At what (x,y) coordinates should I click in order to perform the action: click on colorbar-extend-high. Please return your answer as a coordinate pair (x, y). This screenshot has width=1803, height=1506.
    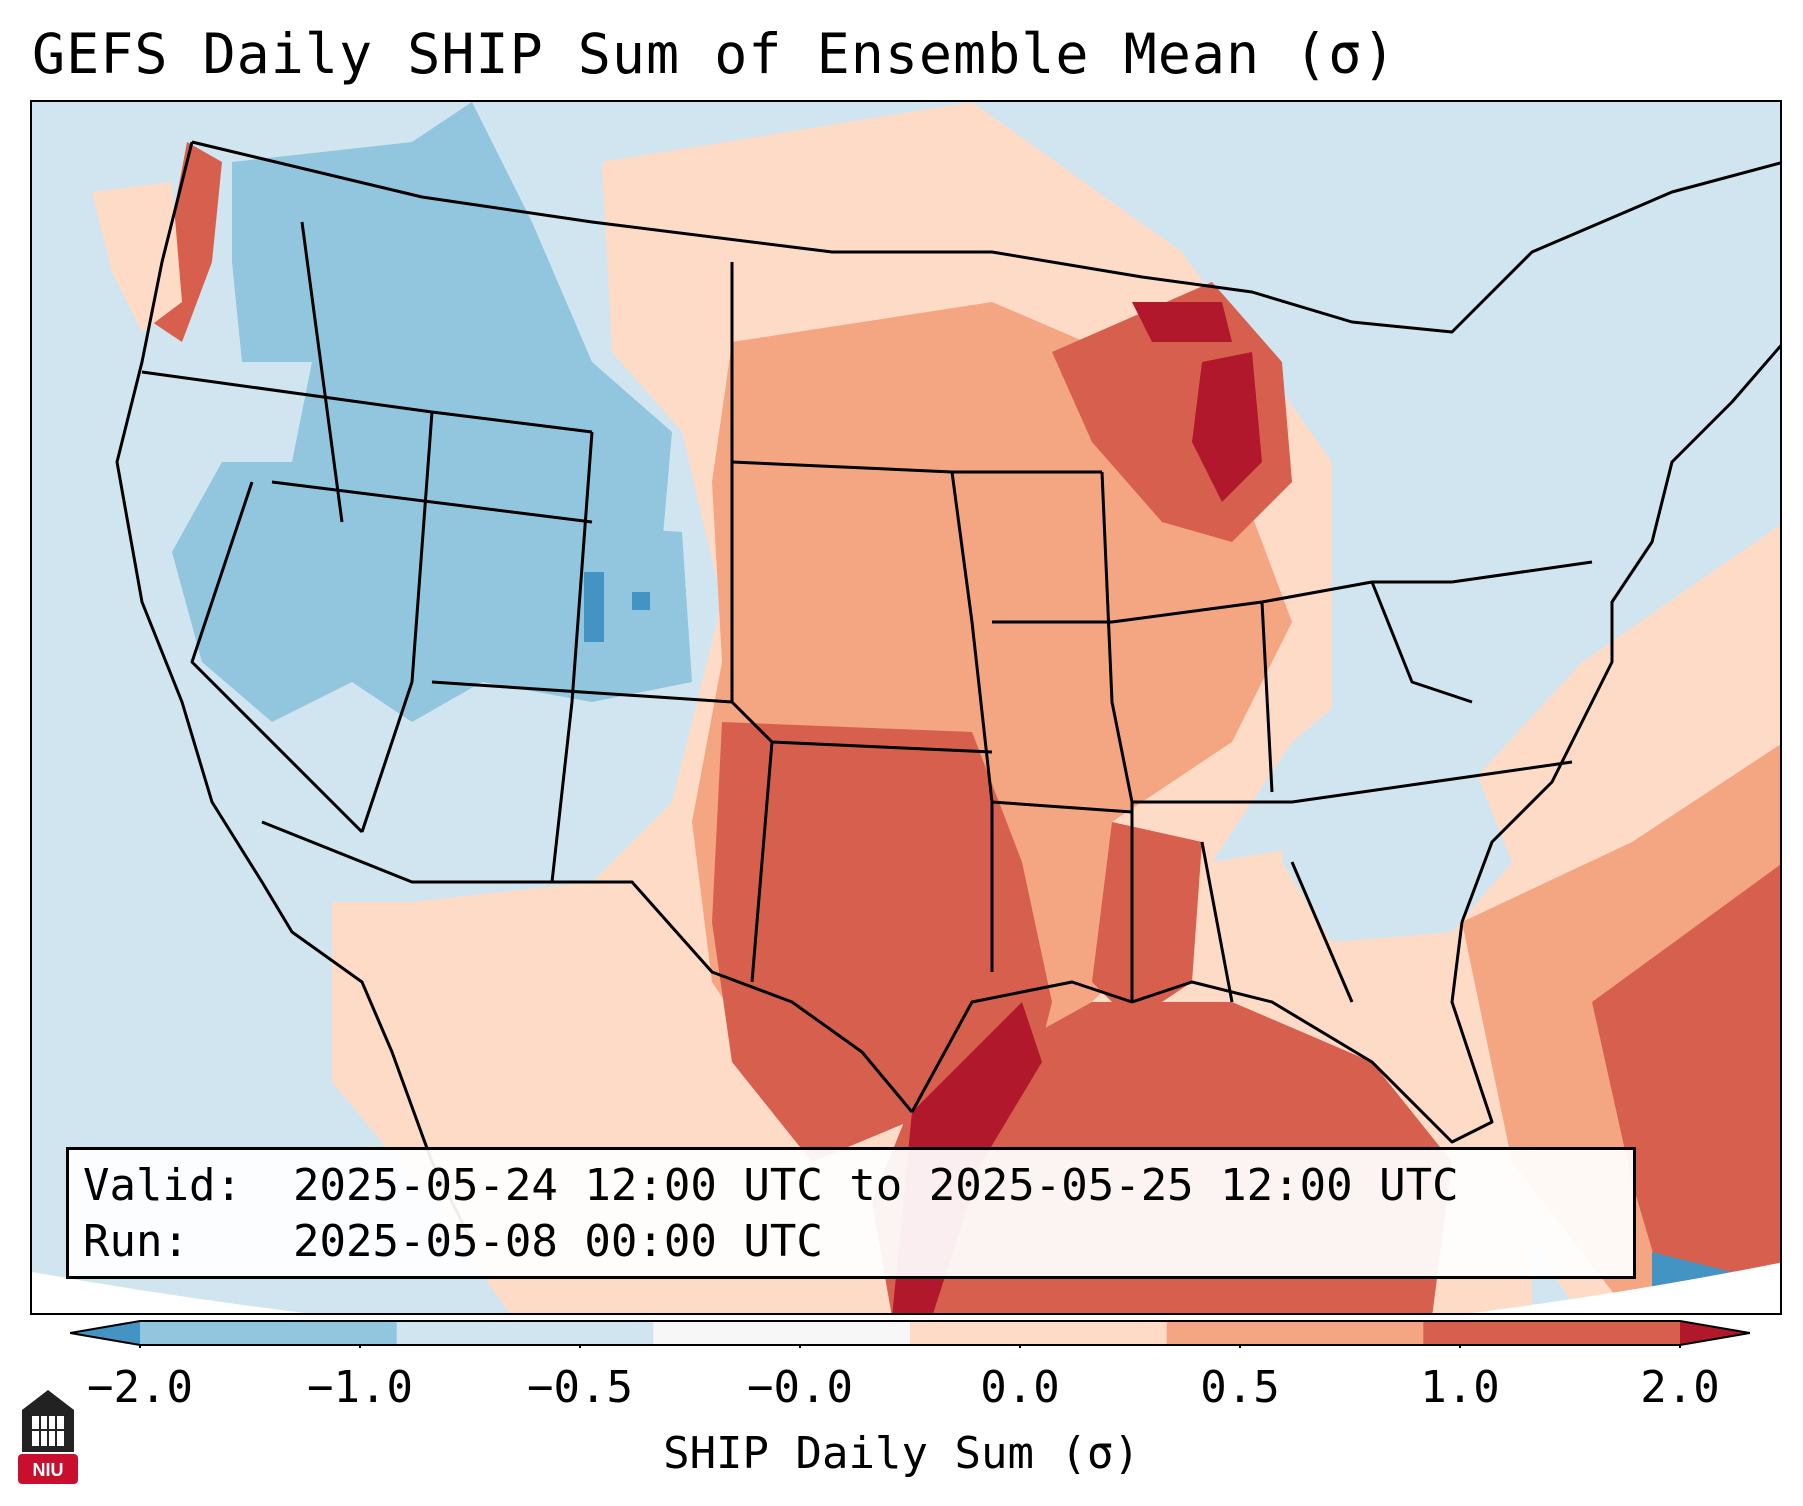
    Looking at the image, I should click on (1715, 1333).